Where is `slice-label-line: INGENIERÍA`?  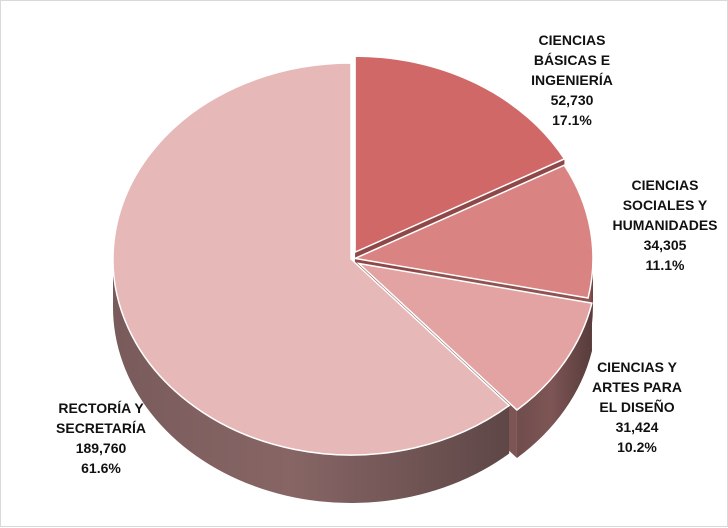
slice-label-line: INGENIERÍA is located at coordinates (572, 80).